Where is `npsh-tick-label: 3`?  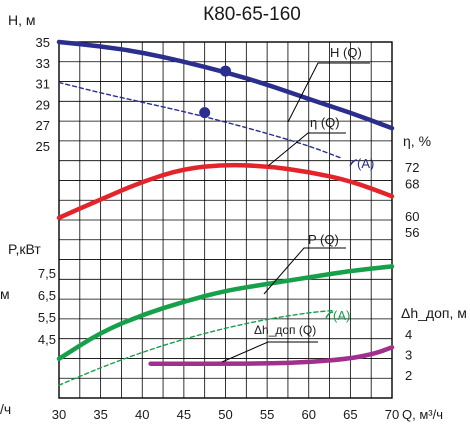
npsh-tick-label: 3 is located at coordinates (408, 355).